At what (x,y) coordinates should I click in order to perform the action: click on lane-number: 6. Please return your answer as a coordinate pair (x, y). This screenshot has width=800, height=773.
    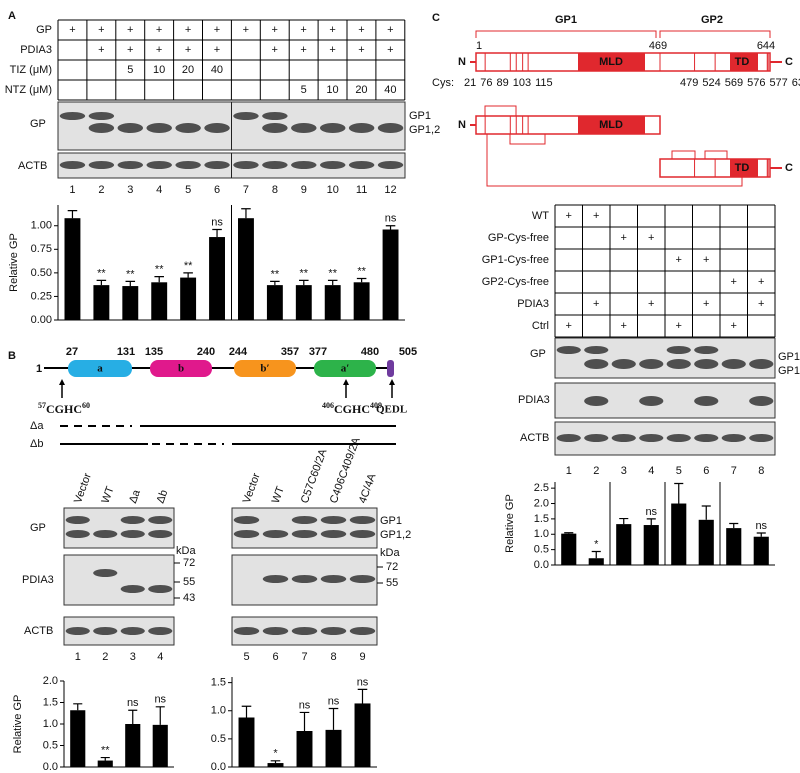
    Looking at the image, I should click on (275, 657).